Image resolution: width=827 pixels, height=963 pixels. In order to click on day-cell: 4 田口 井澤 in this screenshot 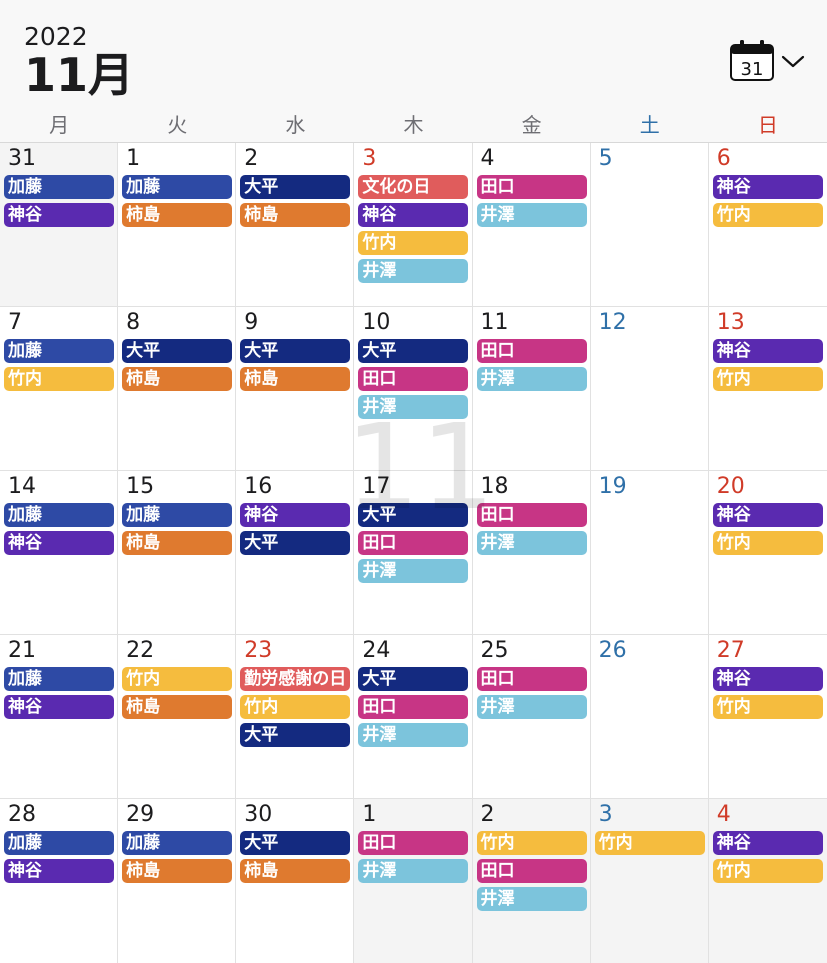, I will do `click(532, 224)`.